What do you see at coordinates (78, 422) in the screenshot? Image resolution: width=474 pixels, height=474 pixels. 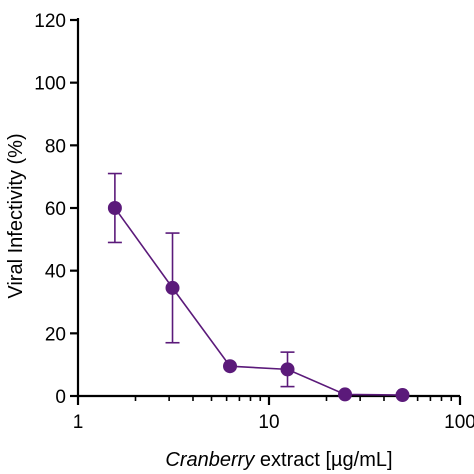 I see `x-tick-label: 1` at bounding box center [78, 422].